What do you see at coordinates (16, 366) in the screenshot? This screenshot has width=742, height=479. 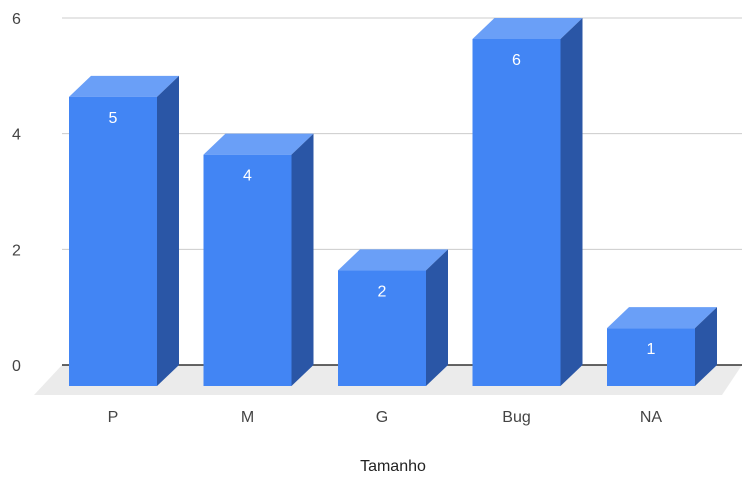 I see `y-tick-label: 0` at bounding box center [16, 366].